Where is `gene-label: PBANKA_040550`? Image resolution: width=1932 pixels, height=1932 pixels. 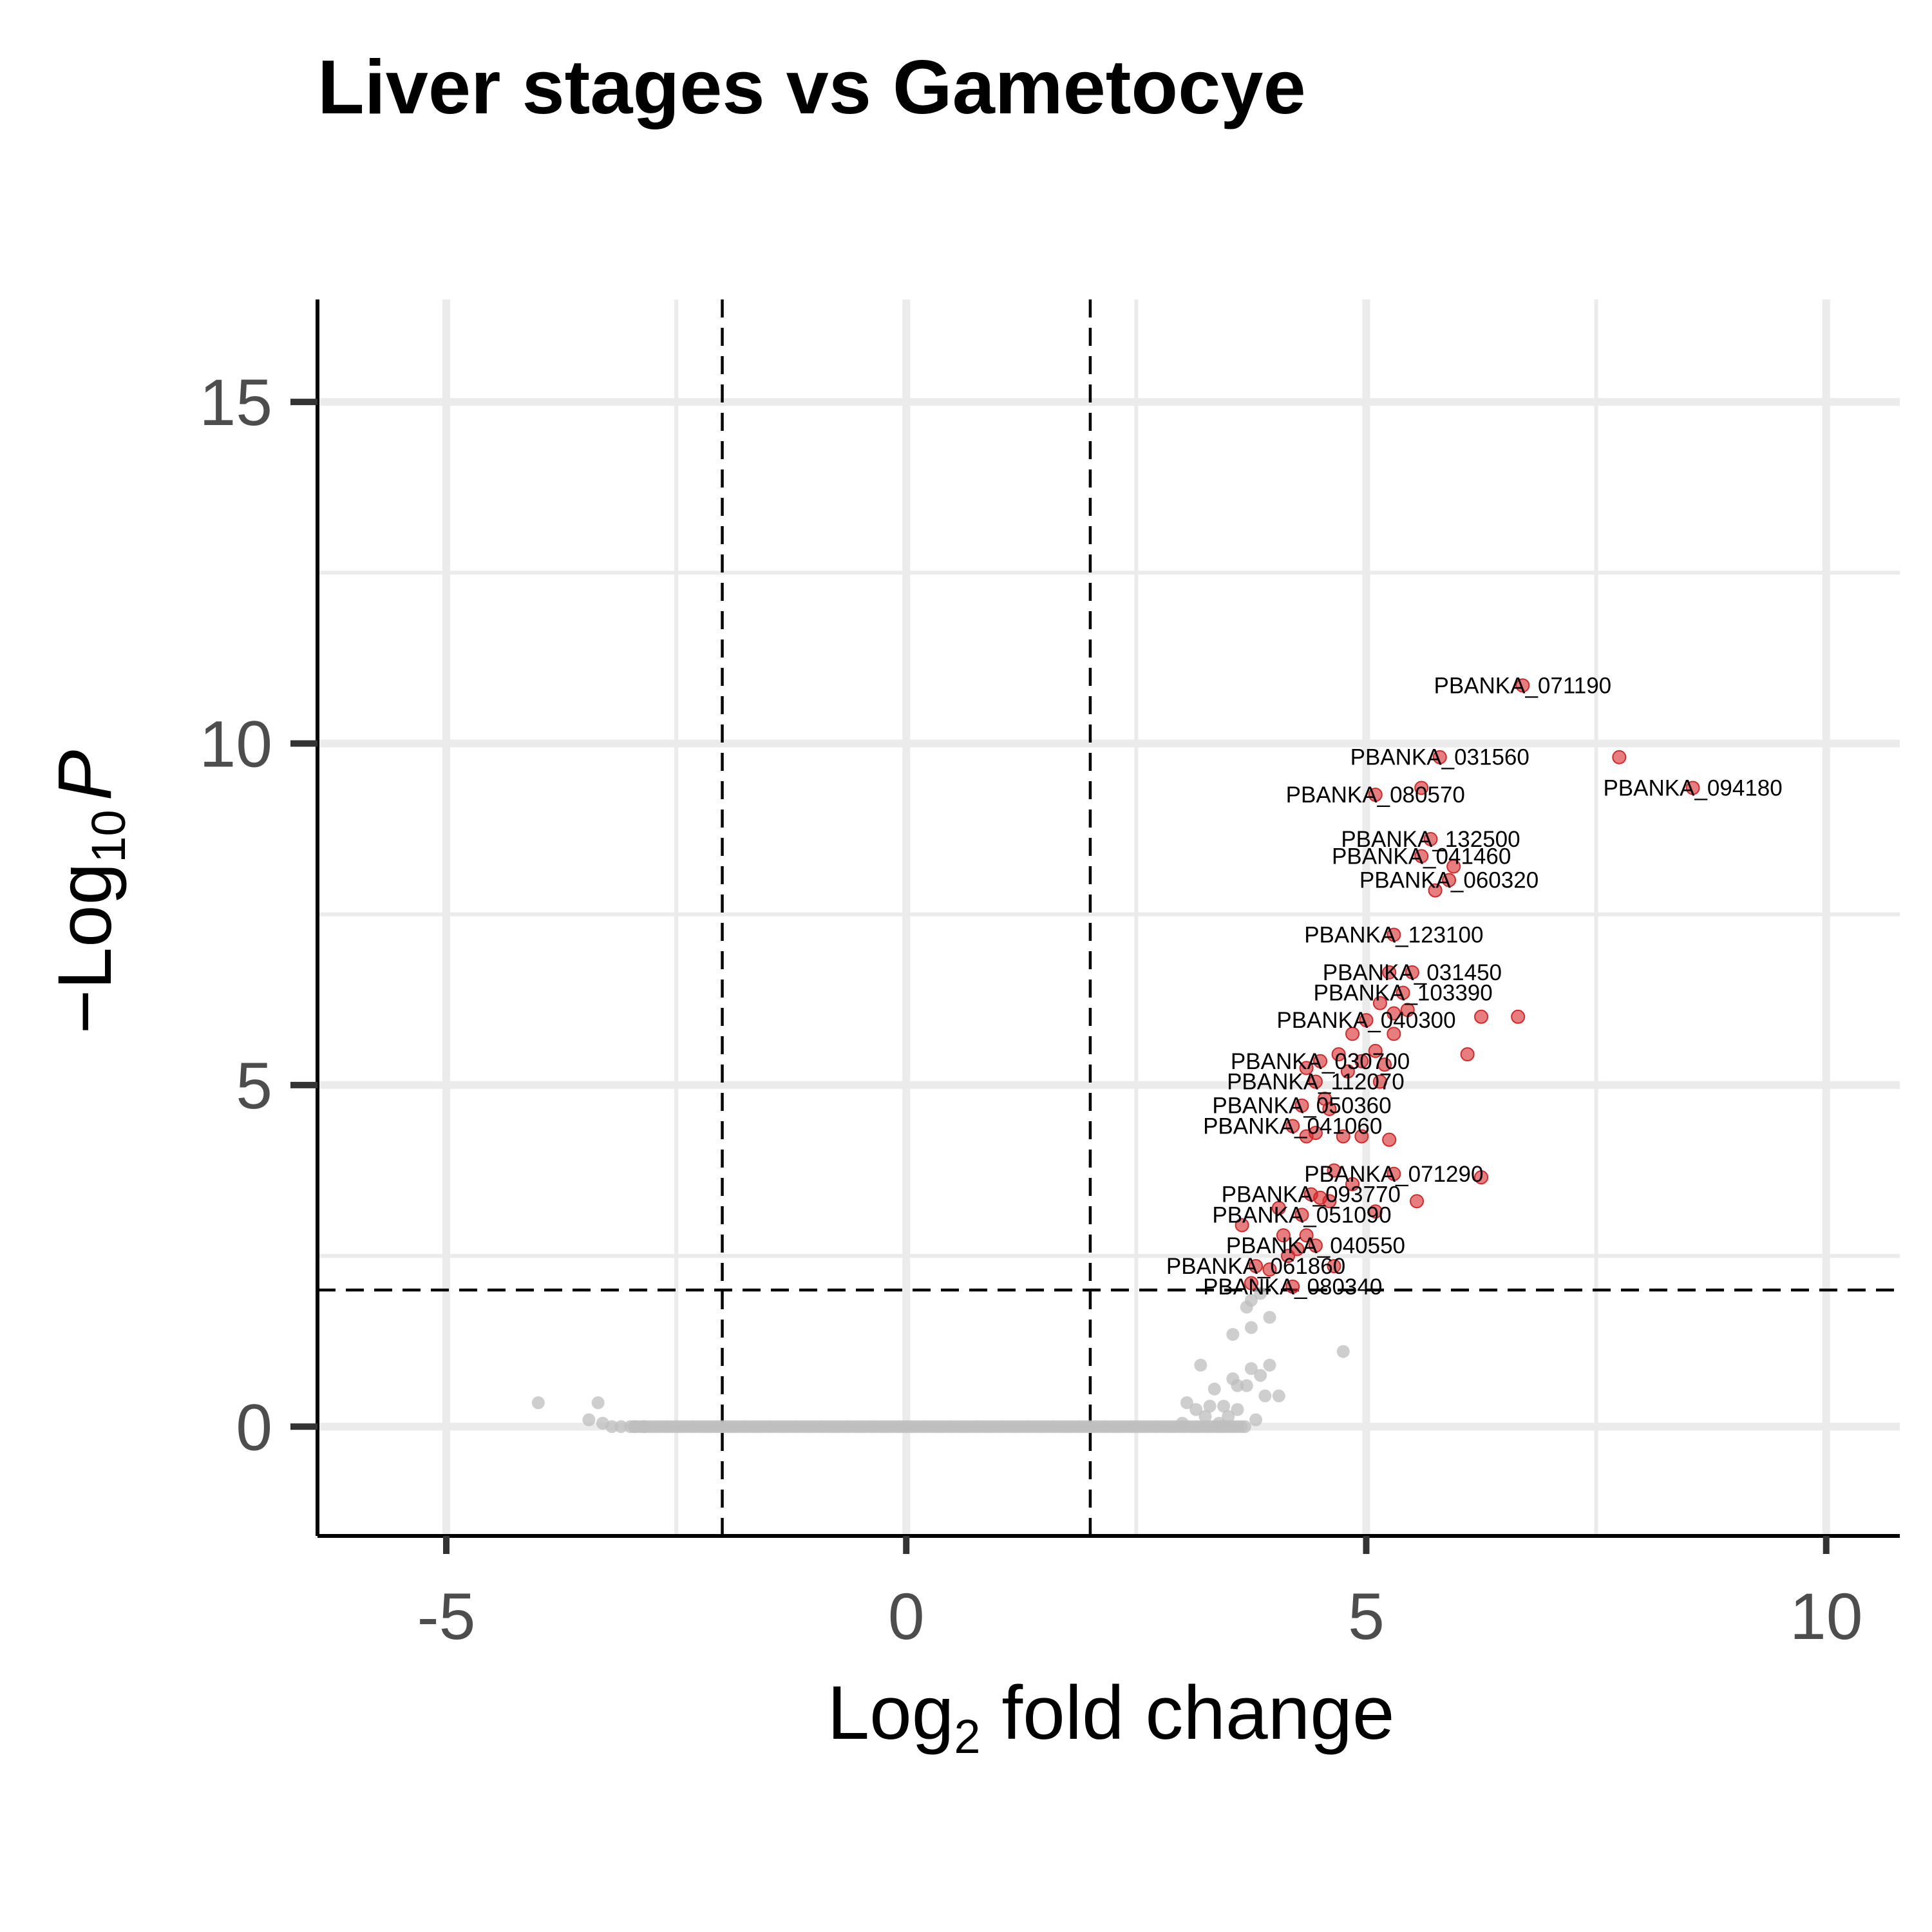 gene-label: PBANKA_040550 is located at coordinates (1316, 1245).